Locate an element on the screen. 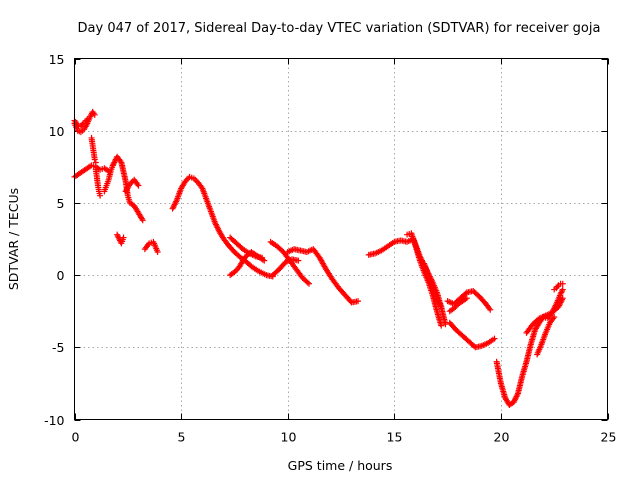  y-tick-label: 15 is located at coordinates (57, 59).